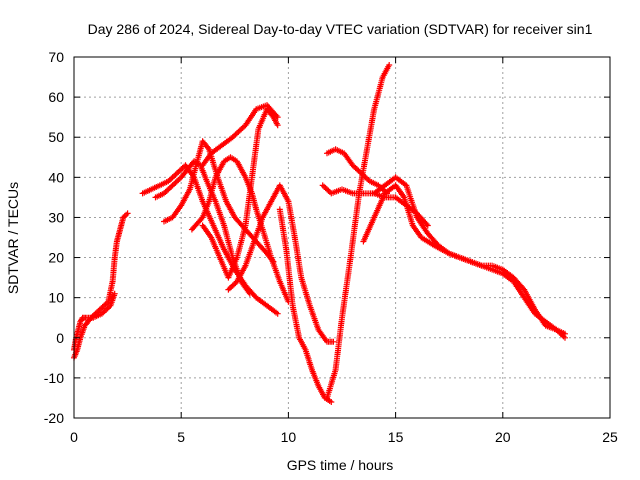 This screenshot has width=640, height=480. Describe the element at coordinates (56, 137) in the screenshot. I see `y-tick-label: 50` at that location.